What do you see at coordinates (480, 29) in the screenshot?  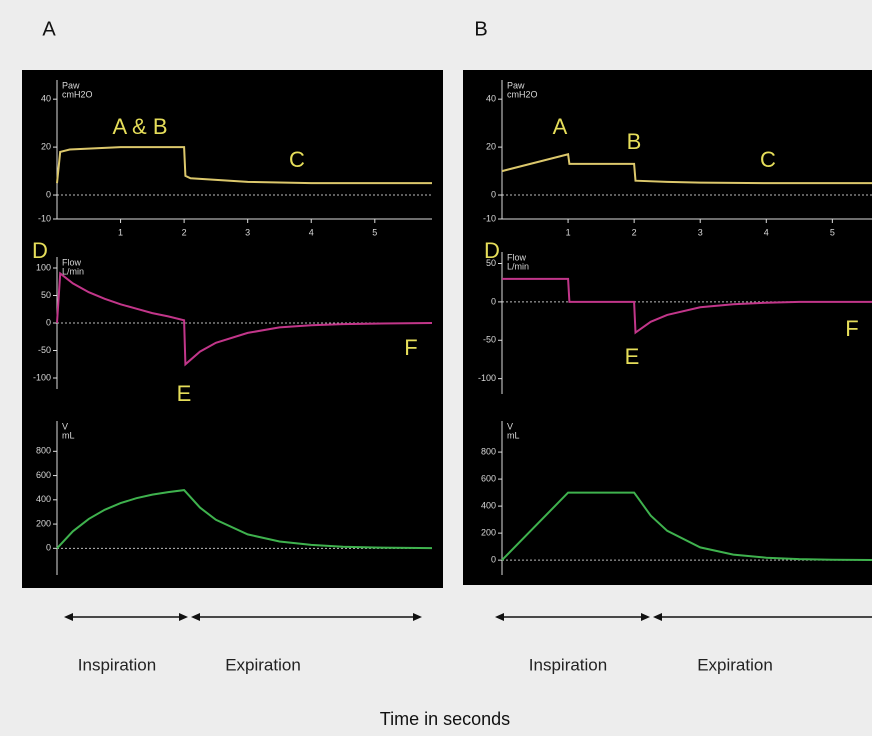 I see `panel-label: B` at bounding box center [480, 29].